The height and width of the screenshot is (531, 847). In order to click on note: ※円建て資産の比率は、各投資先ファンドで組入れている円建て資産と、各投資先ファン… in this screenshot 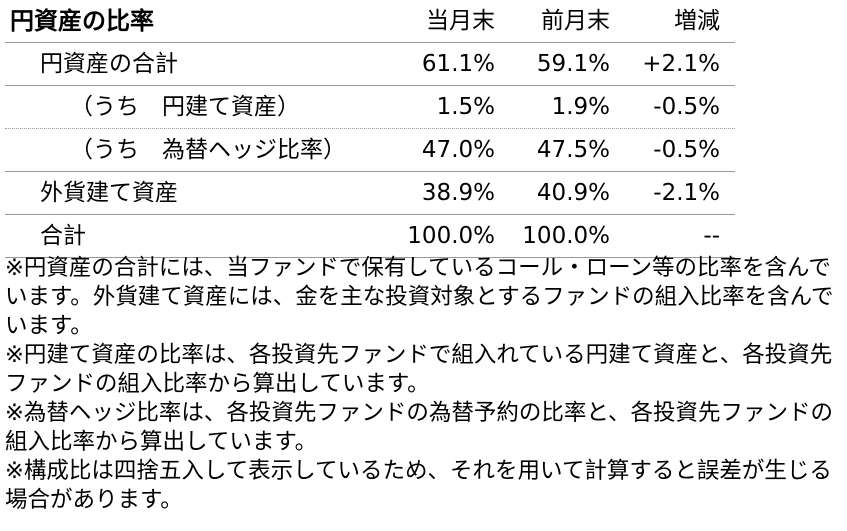, I will do `click(419, 369)`.